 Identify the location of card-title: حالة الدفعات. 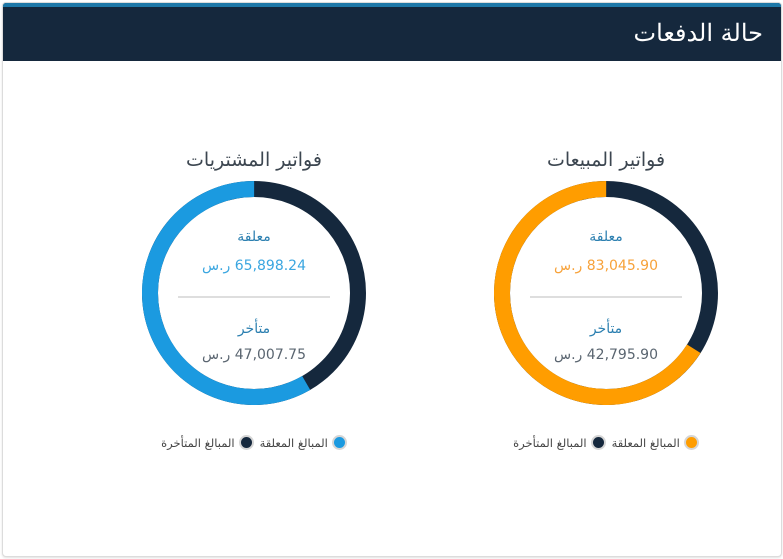
(698, 33).